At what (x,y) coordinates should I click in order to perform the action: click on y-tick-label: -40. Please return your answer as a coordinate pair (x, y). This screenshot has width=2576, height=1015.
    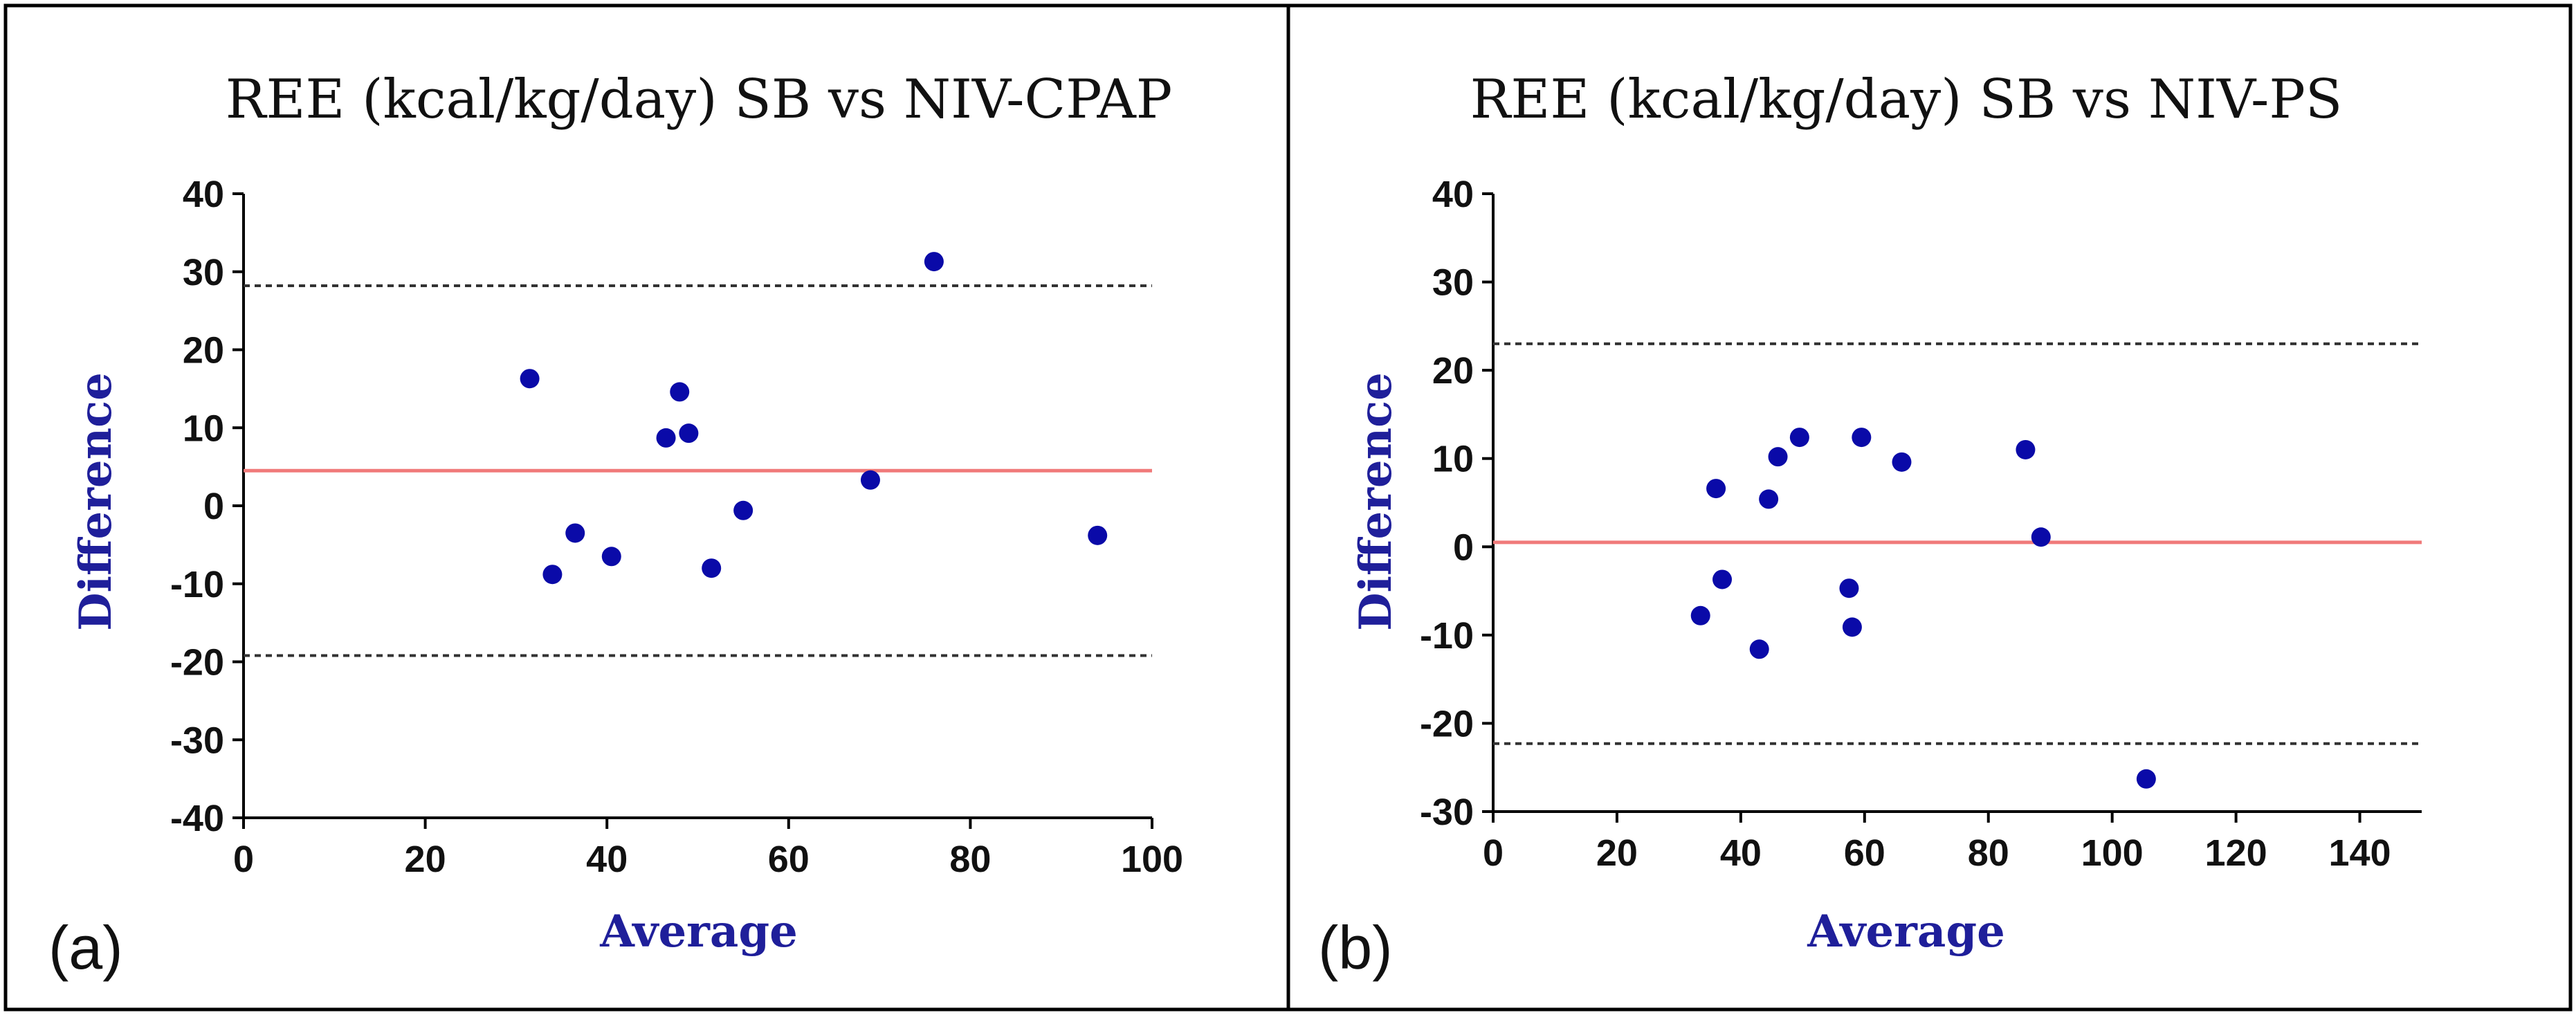
    Looking at the image, I should click on (197, 818).